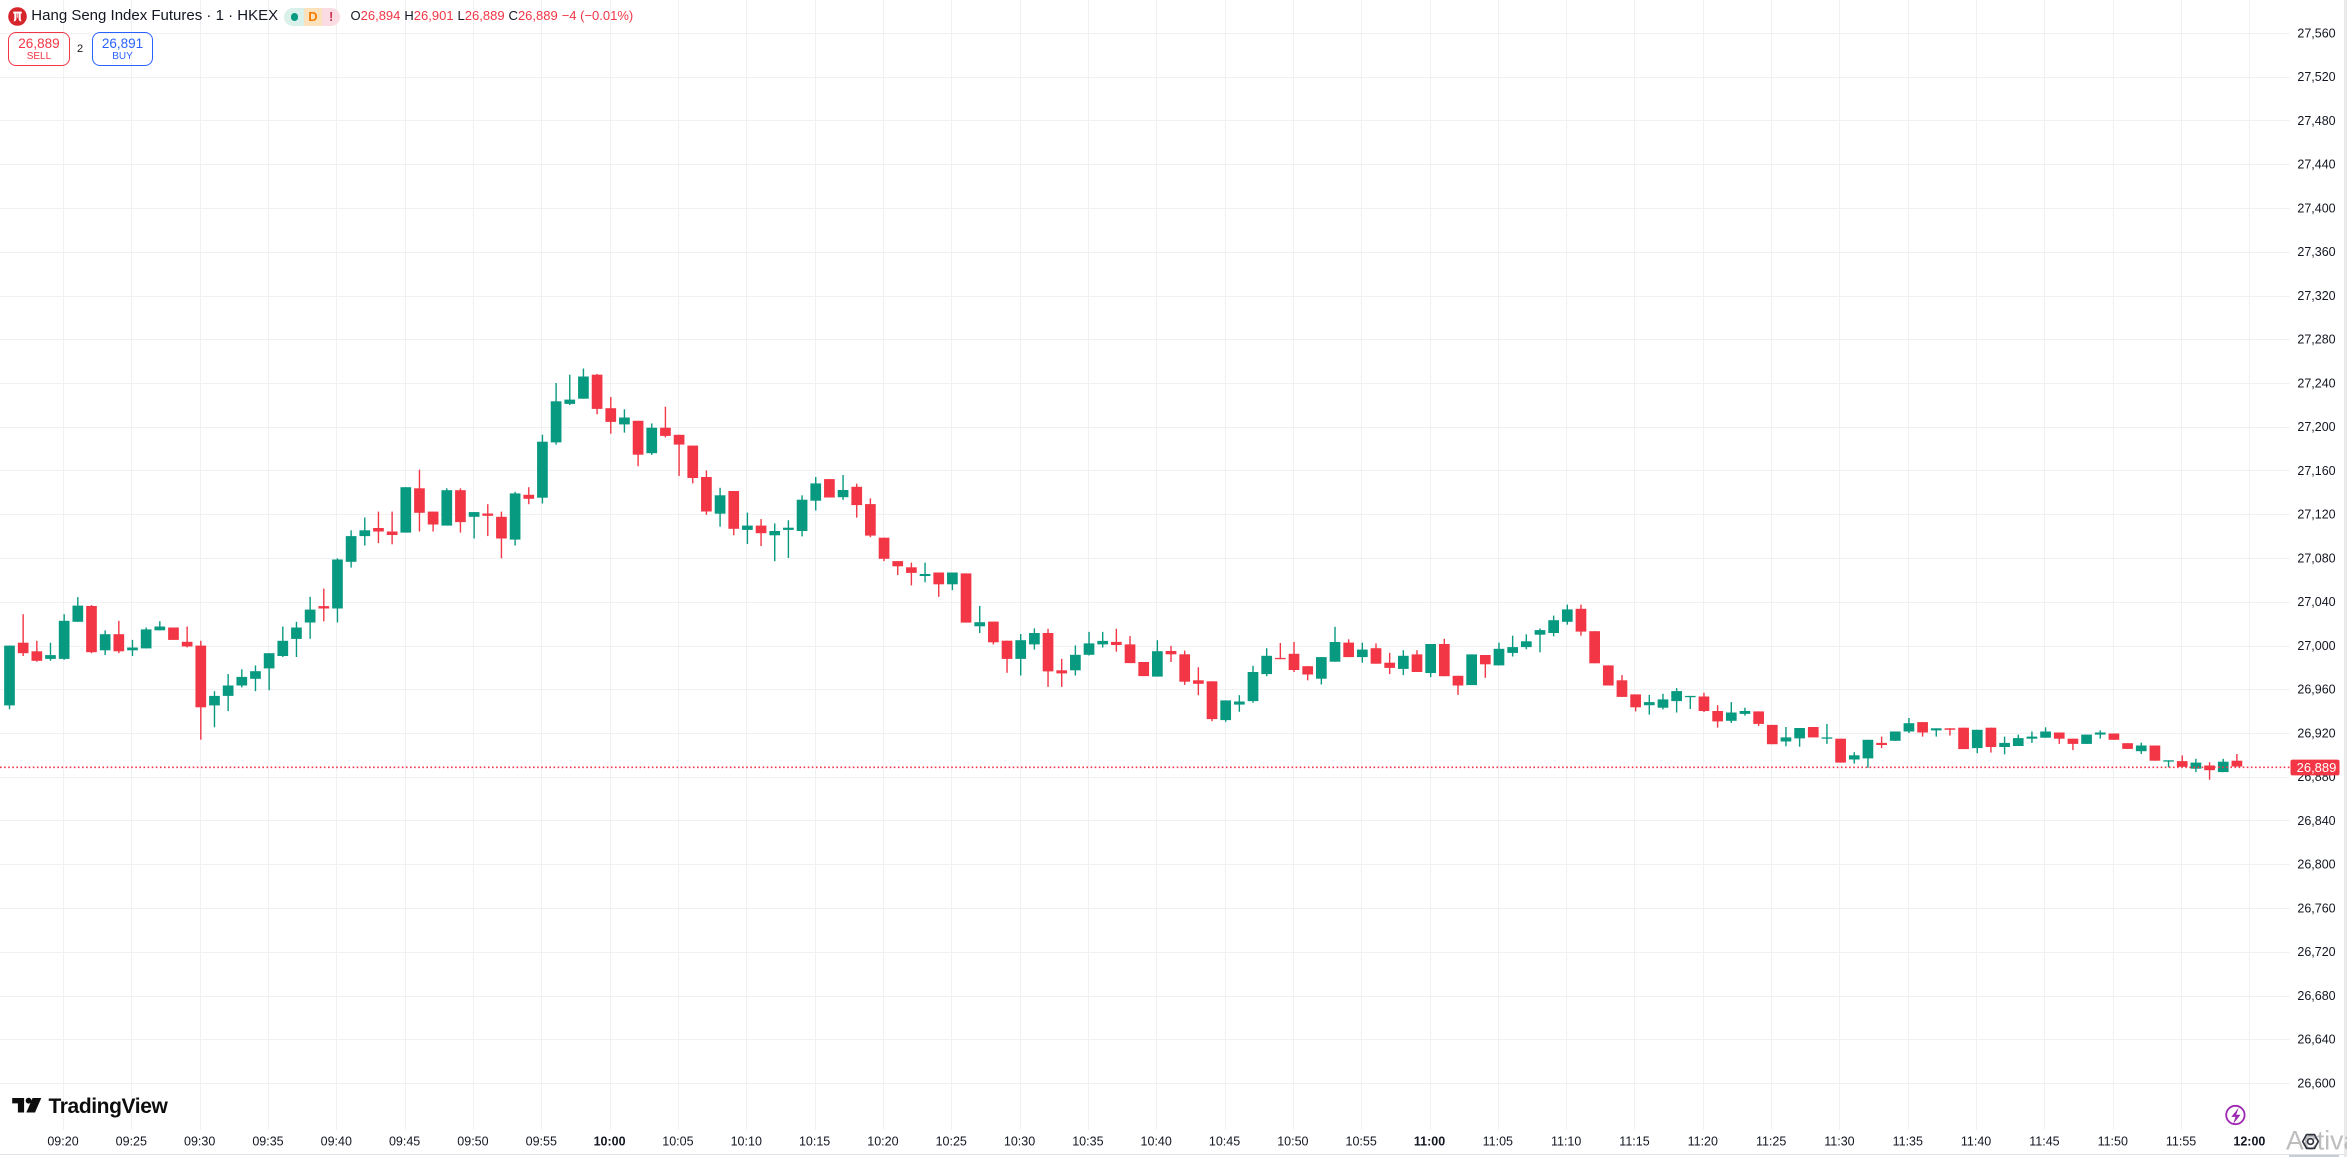  Describe the element at coordinates (2316, 865) in the screenshot. I see `svg-text: 26,800` at that location.